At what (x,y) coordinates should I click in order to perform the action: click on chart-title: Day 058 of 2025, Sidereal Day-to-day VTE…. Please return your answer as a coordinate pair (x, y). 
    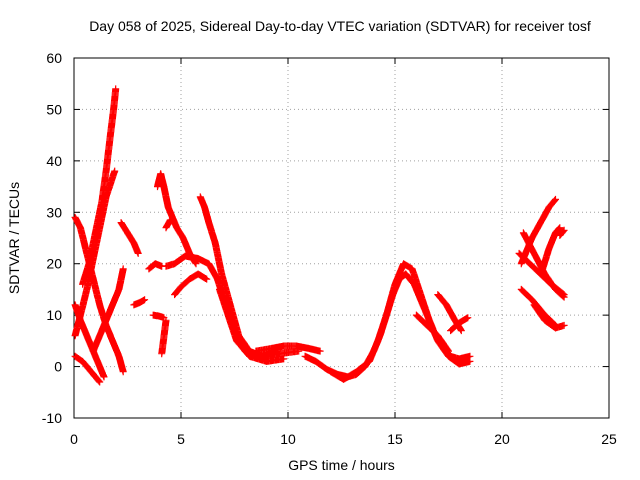
    Looking at the image, I should click on (340, 26).